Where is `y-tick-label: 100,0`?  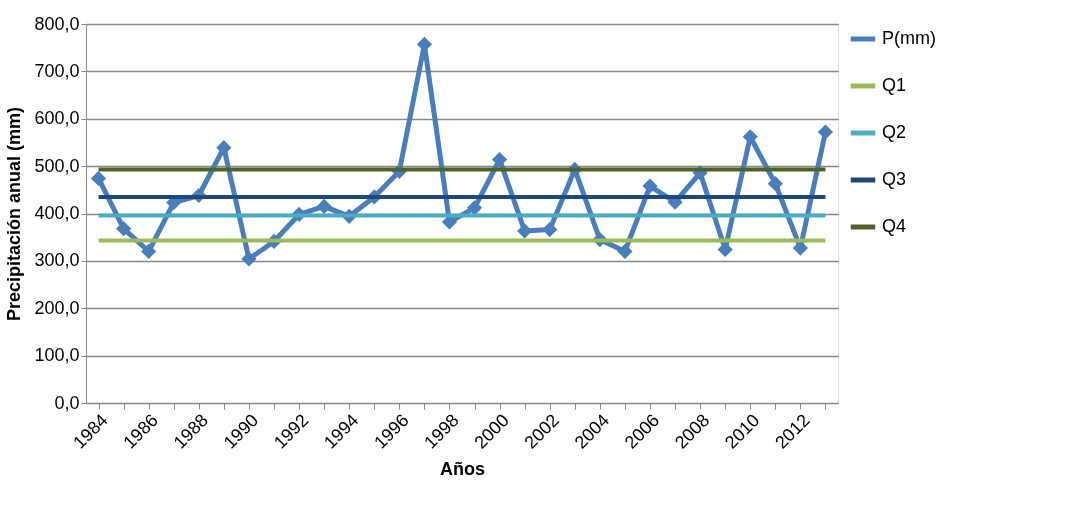
y-tick-label: 100,0 is located at coordinates (57, 355).